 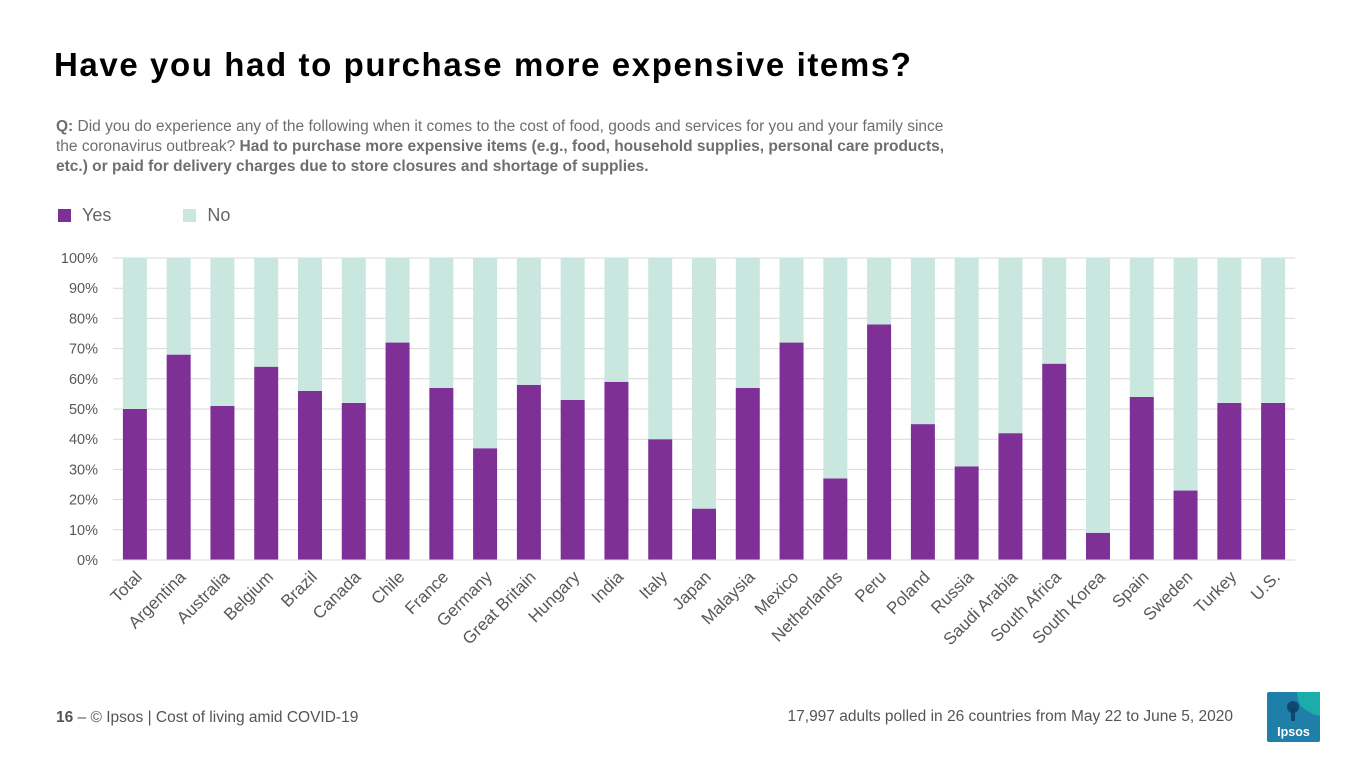 What do you see at coordinates (65, 126) in the screenshot?
I see `question-prefix: Q:` at bounding box center [65, 126].